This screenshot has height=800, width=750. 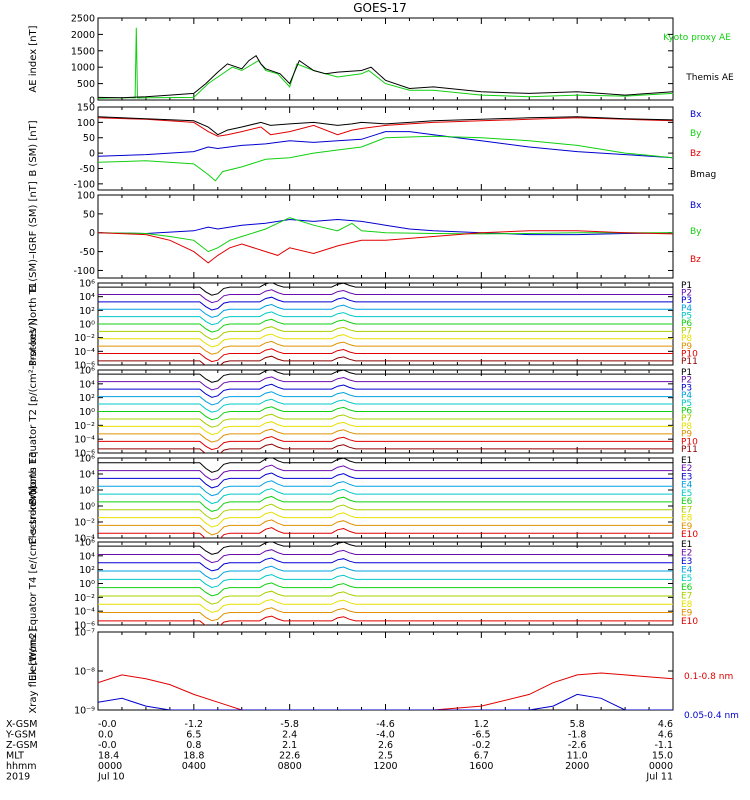 I want to click on y-tick-label: 2000, so click(x=83, y=35).